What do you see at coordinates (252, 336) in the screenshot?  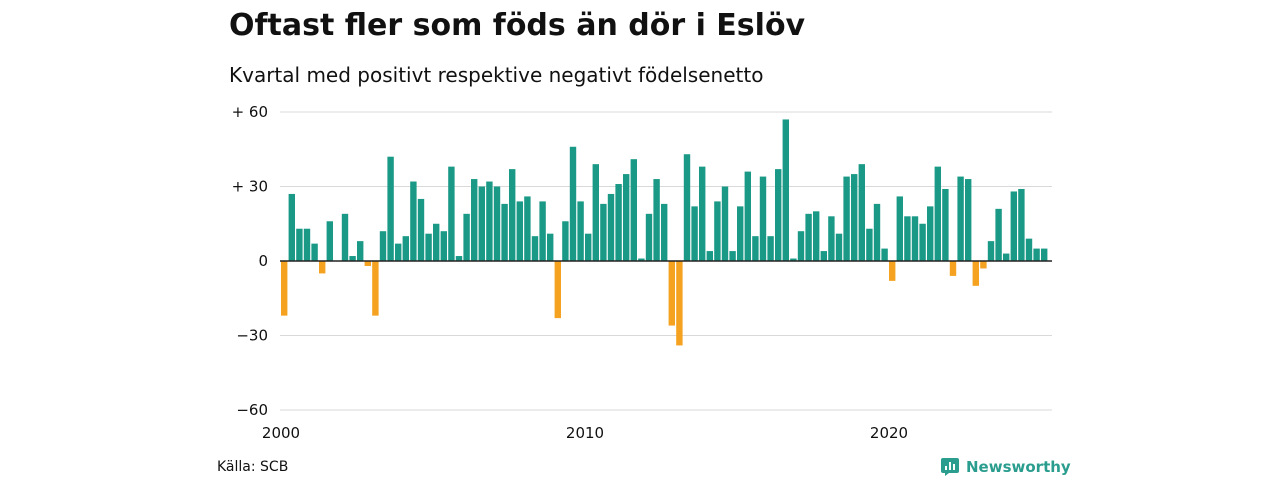 I see `y-tick-label: −30` at bounding box center [252, 336].